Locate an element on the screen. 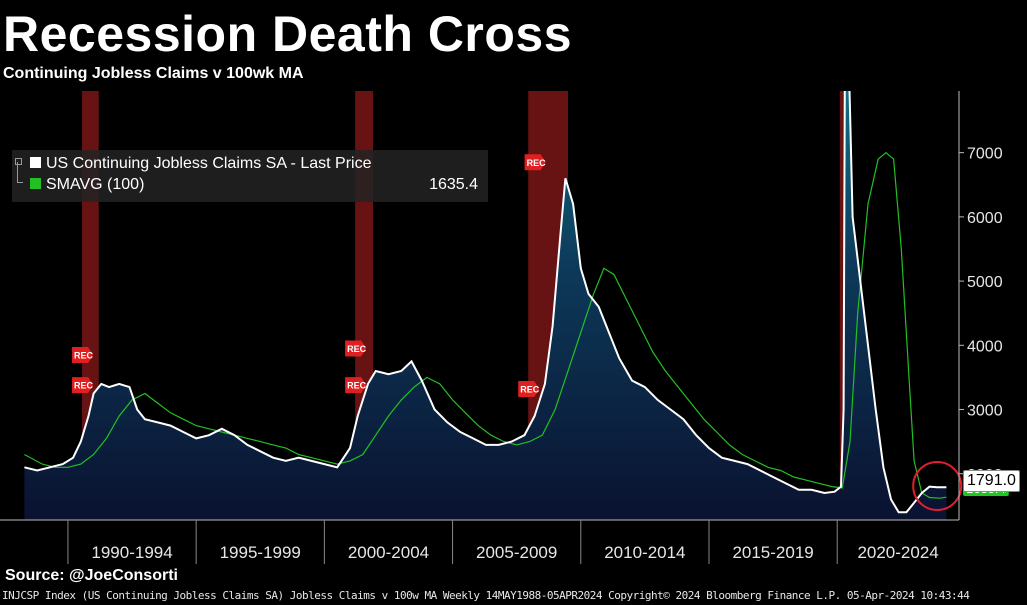  recession-band is located at coordinates (843, 305).